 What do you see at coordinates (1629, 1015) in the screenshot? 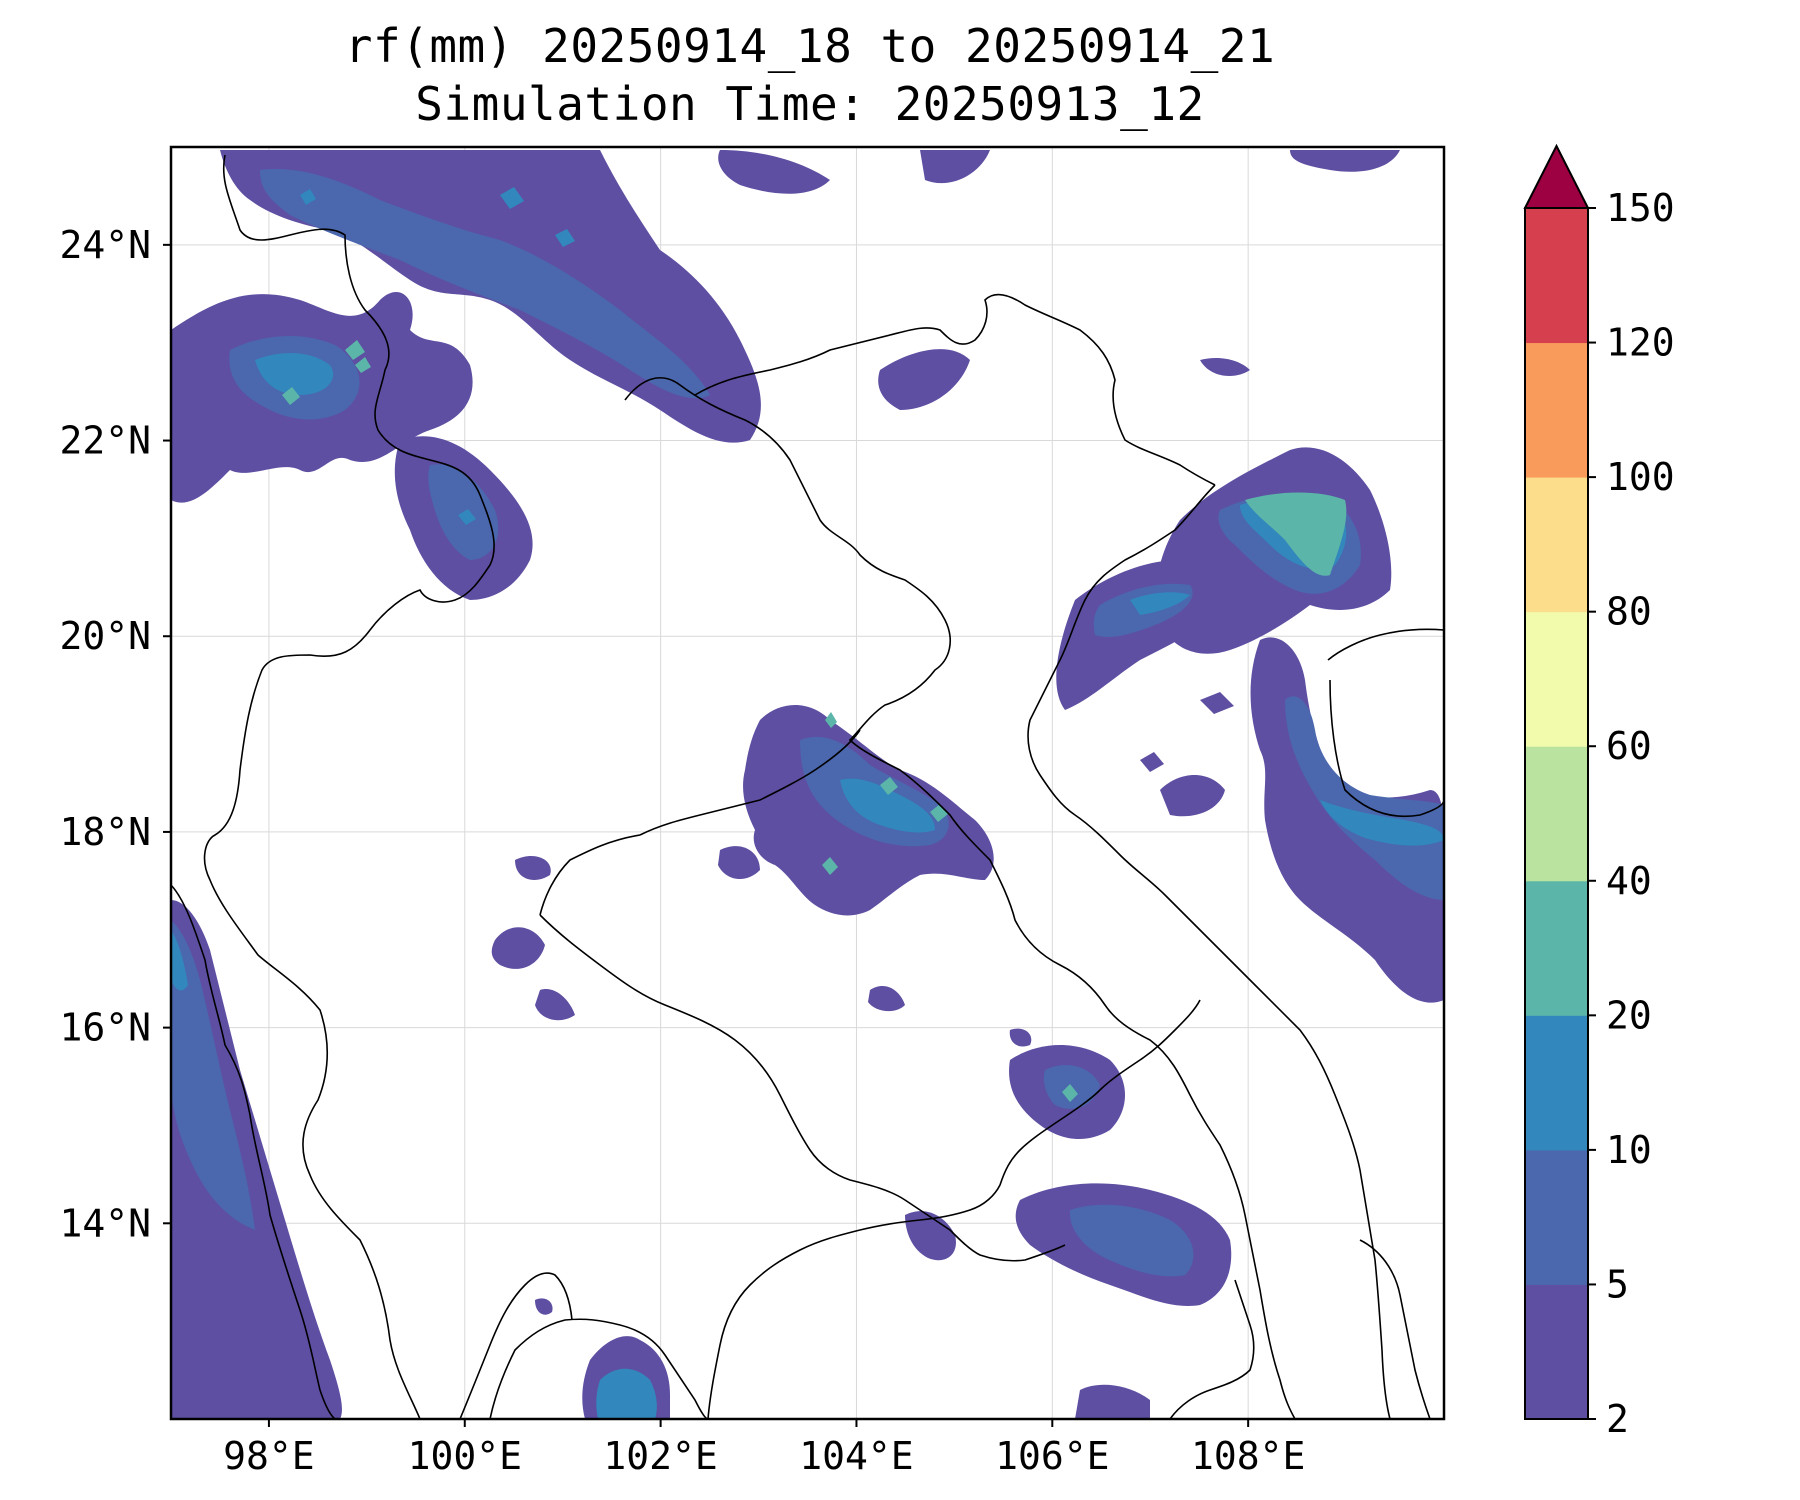
I see `colorbar-tick-label: 20` at bounding box center [1629, 1015].